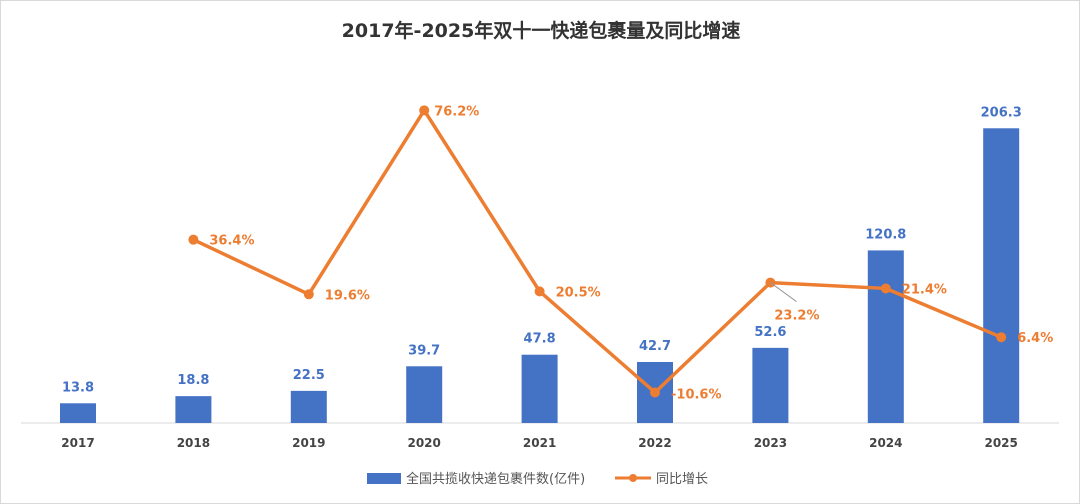  What do you see at coordinates (423, 443) in the screenshot?
I see `x-tick-2020: 2020` at bounding box center [423, 443].